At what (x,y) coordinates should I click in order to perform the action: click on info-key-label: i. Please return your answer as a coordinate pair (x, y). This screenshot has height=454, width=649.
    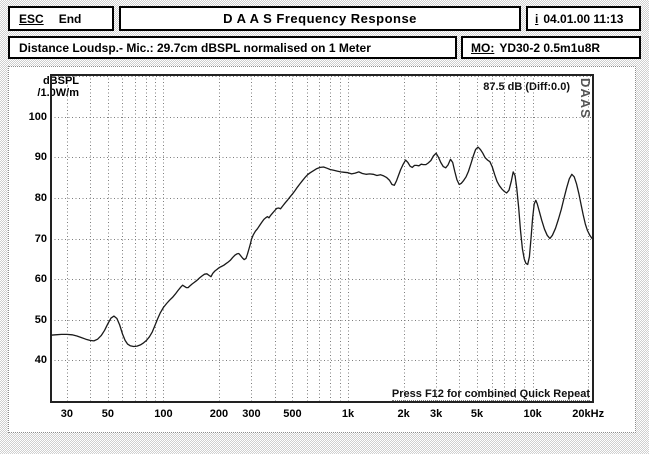
    Looking at the image, I should click on (537, 18).